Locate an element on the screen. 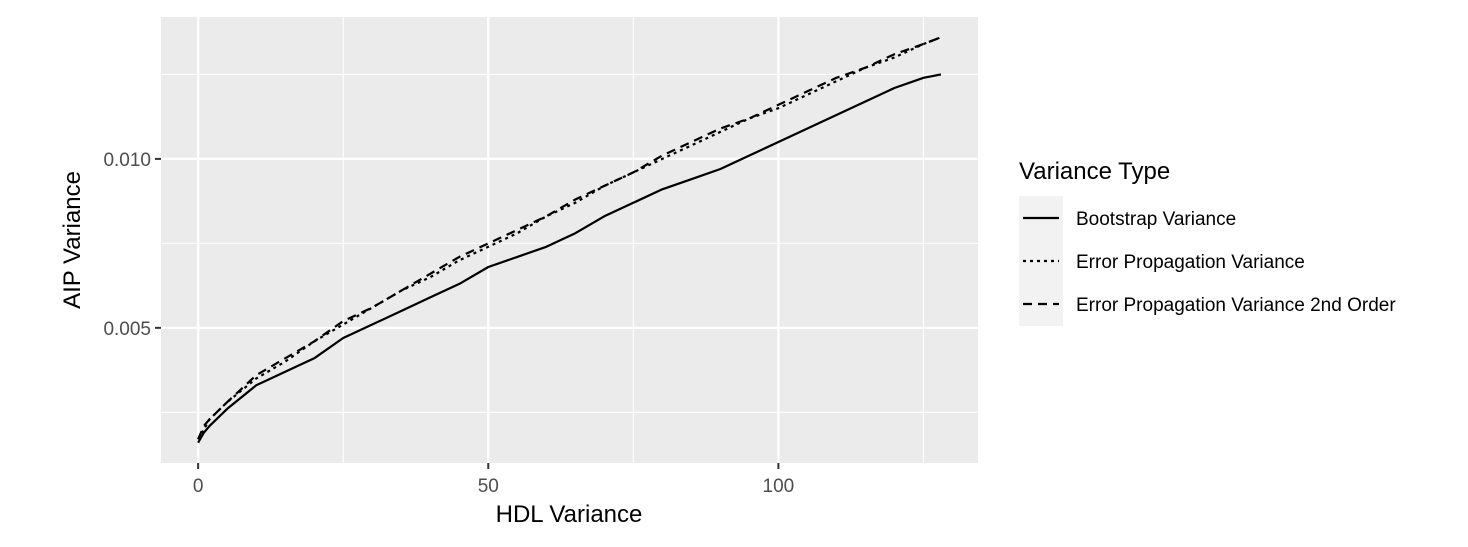 The height and width of the screenshot is (547, 1468). y-tick-label-1: 0.010 is located at coordinates (127, 160).